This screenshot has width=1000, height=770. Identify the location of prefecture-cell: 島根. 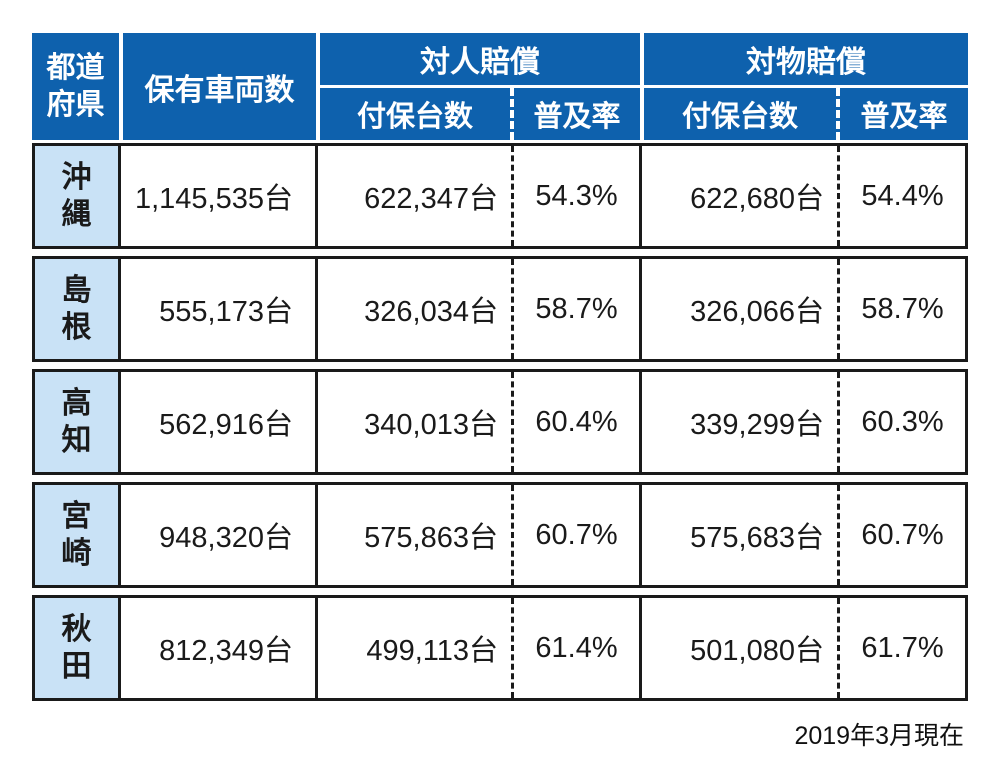
(78, 309).